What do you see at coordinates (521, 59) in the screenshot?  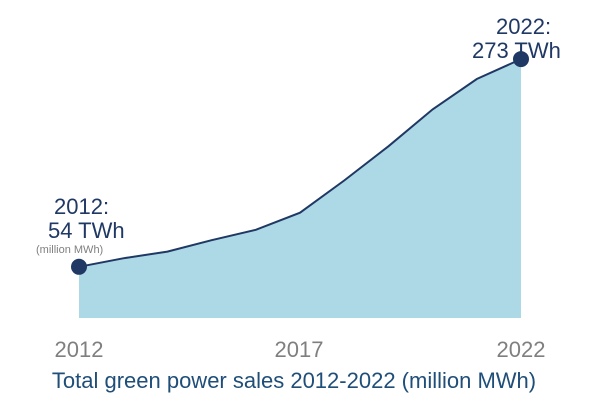 I see `end-point-marker` at bounding box center [521, 59].